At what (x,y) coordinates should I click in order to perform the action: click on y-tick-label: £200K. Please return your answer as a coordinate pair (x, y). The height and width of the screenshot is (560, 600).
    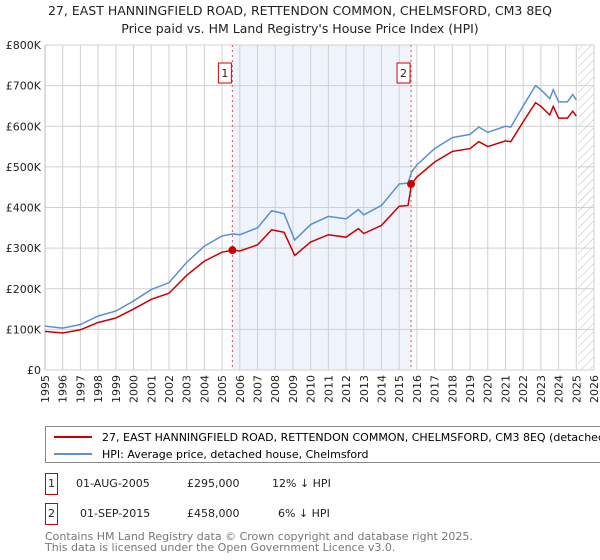
    Looking at the image, I should click on (24, 289).